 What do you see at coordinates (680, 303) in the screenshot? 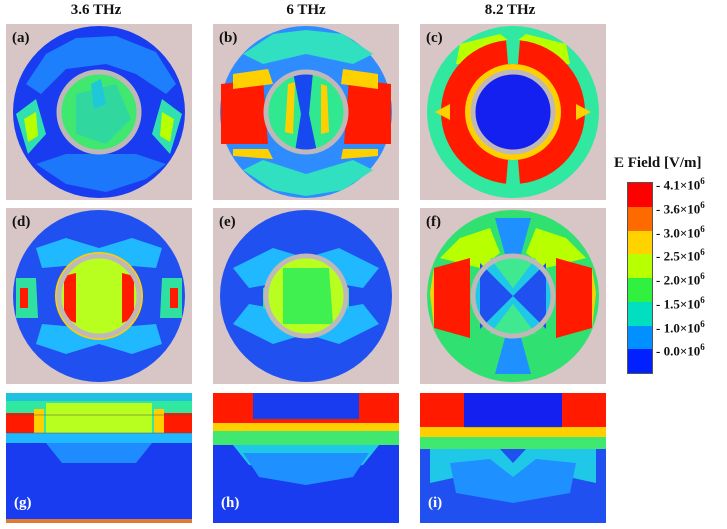
I see `colorbar-tick-label: - 1.5×106` at bounding box center [680, 303].